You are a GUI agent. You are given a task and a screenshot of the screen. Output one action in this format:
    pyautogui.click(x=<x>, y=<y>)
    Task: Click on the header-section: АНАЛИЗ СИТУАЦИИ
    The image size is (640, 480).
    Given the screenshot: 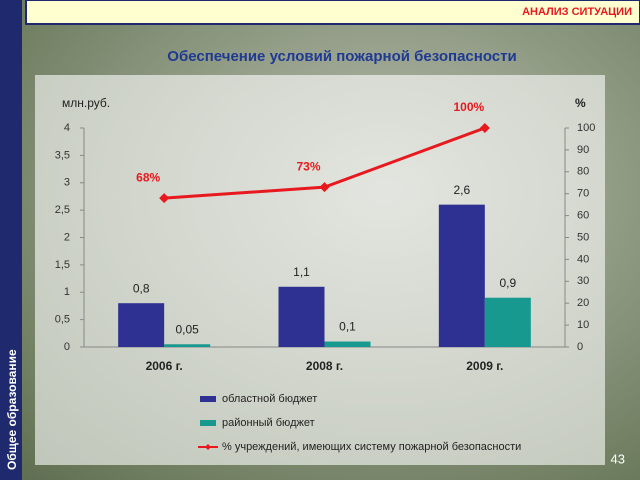 What is the action you would take?
    pyautogui.click(x=577, y=12)
    